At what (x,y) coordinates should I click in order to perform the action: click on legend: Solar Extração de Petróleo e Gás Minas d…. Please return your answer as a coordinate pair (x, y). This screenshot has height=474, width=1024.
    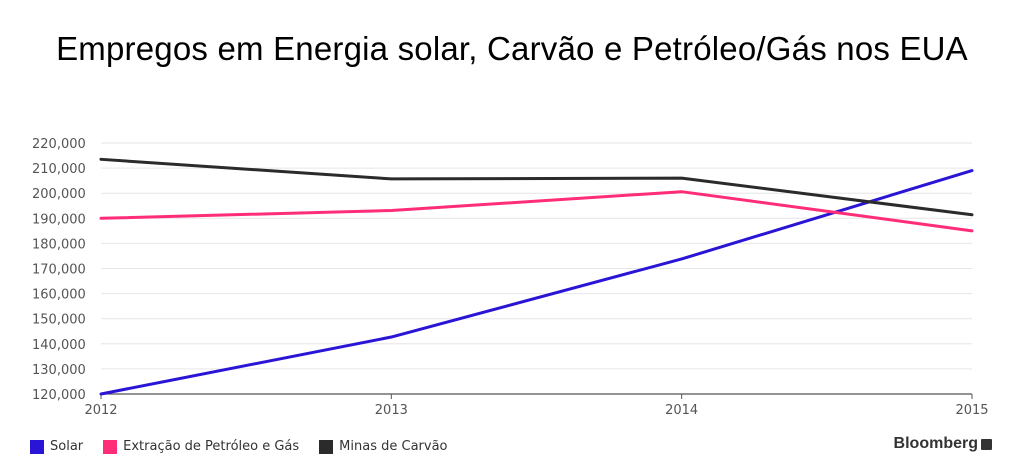
    Looking at the image, I should click on (249, 446).